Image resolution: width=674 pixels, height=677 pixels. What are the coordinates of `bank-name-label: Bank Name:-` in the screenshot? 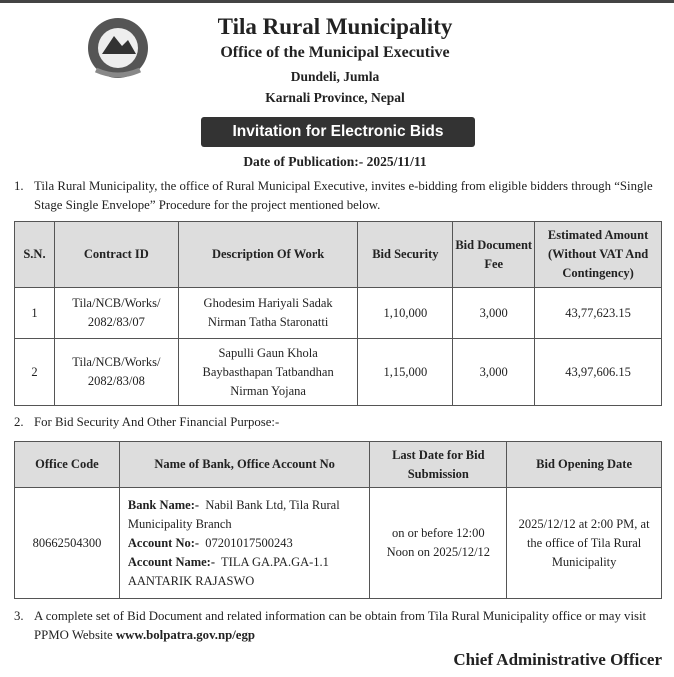 It's located at (163, 504).